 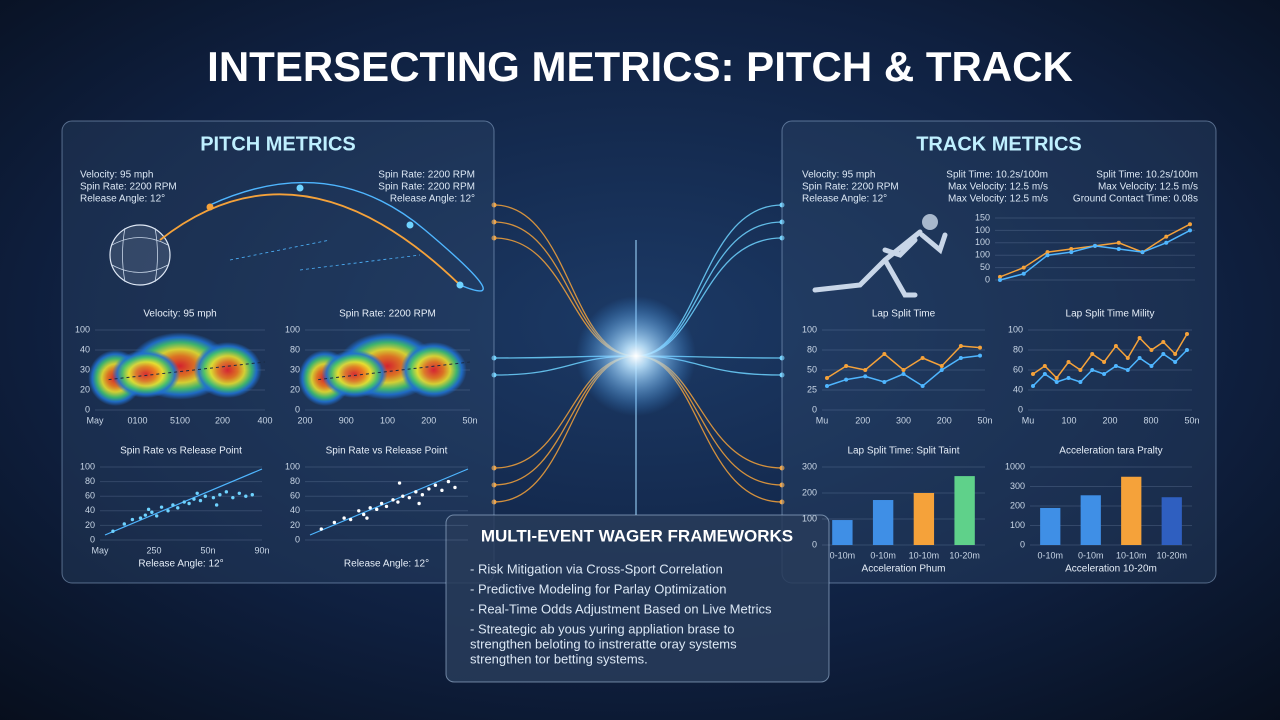 What do you see at coordinates (295, 389) in the screenshot?
I see `y-tick-label: 20` at bounding box center [295, 389].